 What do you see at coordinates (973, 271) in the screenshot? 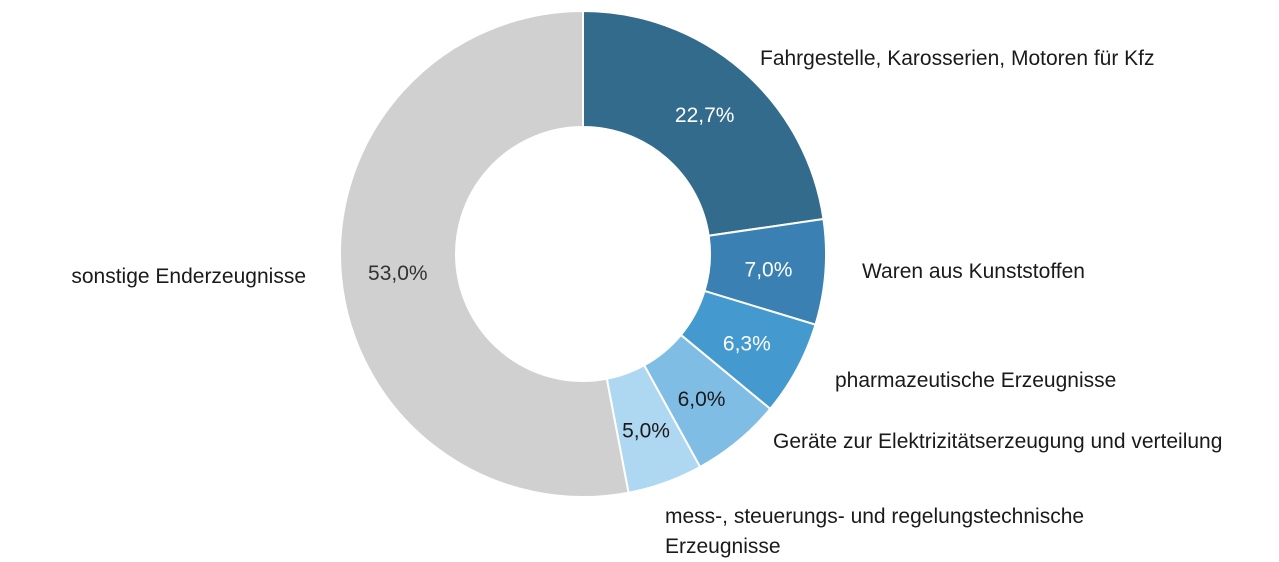
I see `category-label: Waren aus Kunststoffen` at bounding box center [973, 271].